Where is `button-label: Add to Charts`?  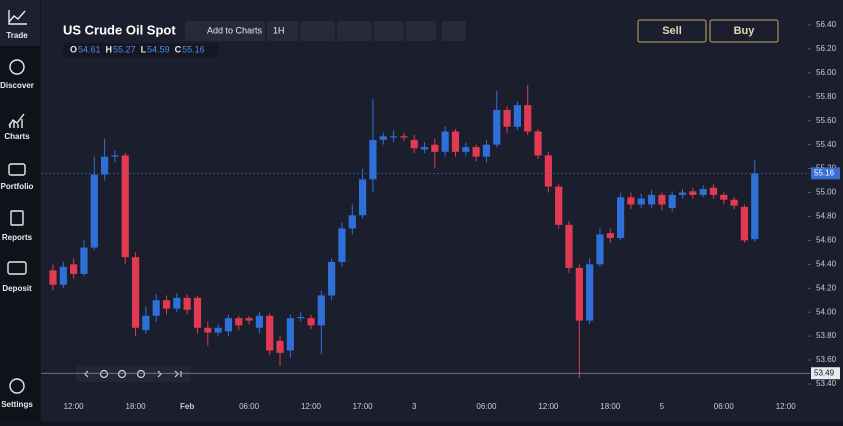
button-label: Add to Charts is located at coordinates (235, 30).